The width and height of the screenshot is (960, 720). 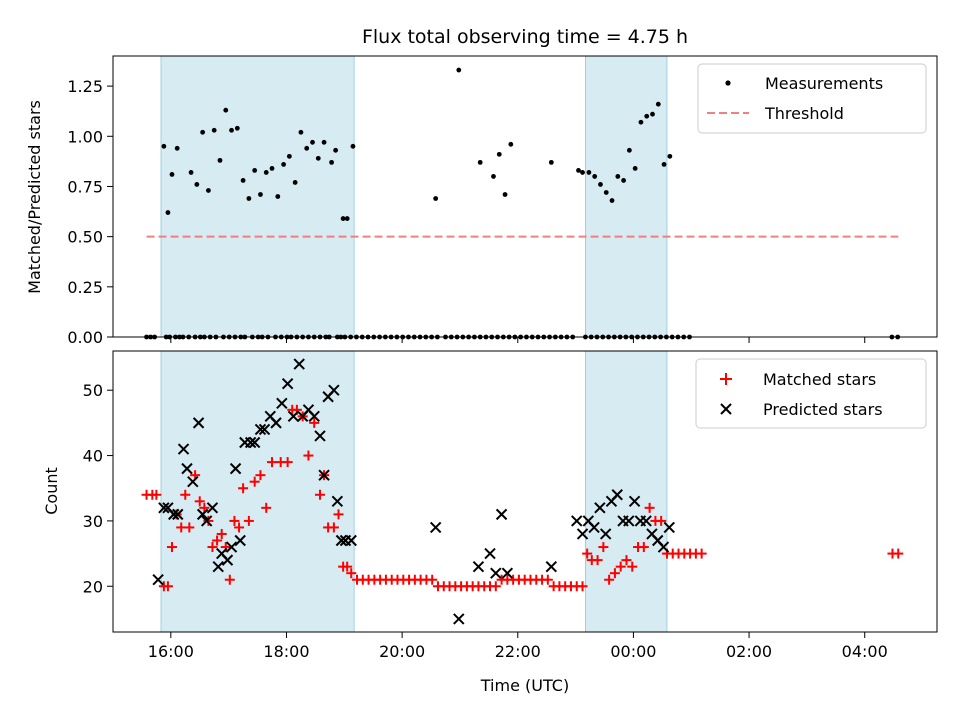 What do you see at coordinates (726, 409) in the screenshot?
I see `legend-predicted-marker` at bounding box center [726, 409].